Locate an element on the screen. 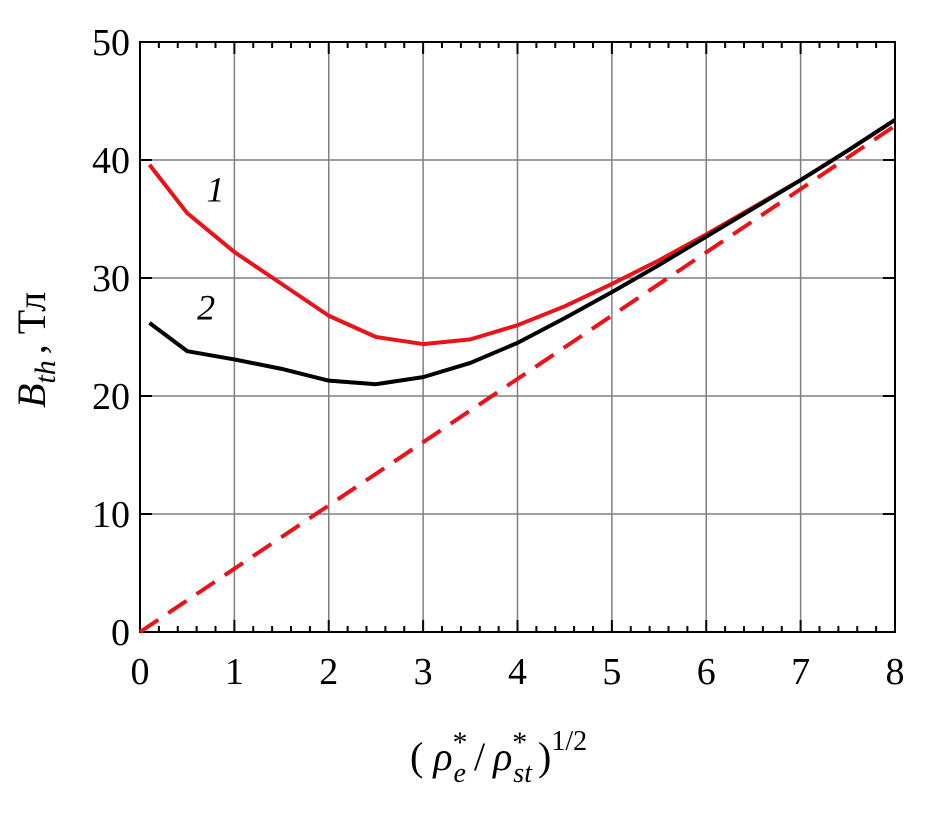 The width and height of the screenshot is (945, 827). curve-label: 1 is located at coordinates (216, 189).